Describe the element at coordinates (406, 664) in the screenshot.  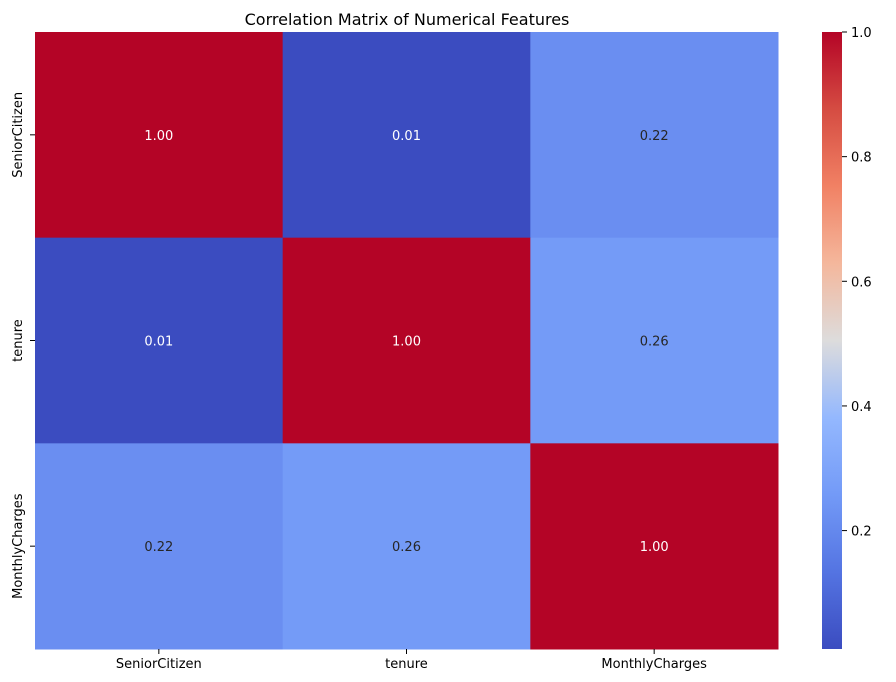
I see `x-tick-label: tenure` at that location.